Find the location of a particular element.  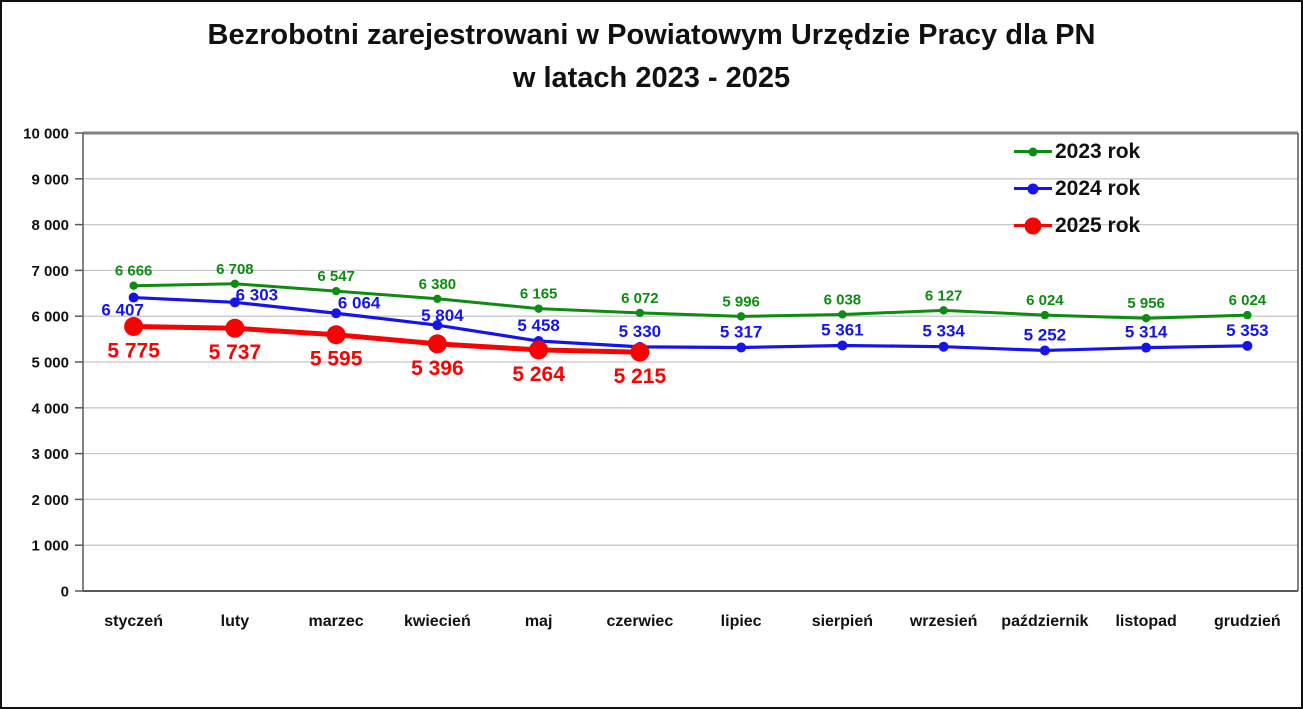

series-line-2025-rok is located at coordinates (386, 339).